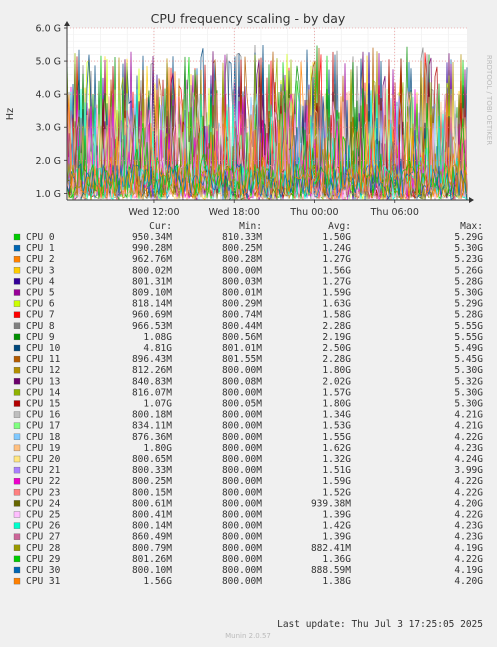 The width and height of the screenshot is (497, 647). What do you see at coordinates (468, 281) in the screenshot?
I see `legend-value-cpu-4: 5.28G` at bounding box center [468, 281].